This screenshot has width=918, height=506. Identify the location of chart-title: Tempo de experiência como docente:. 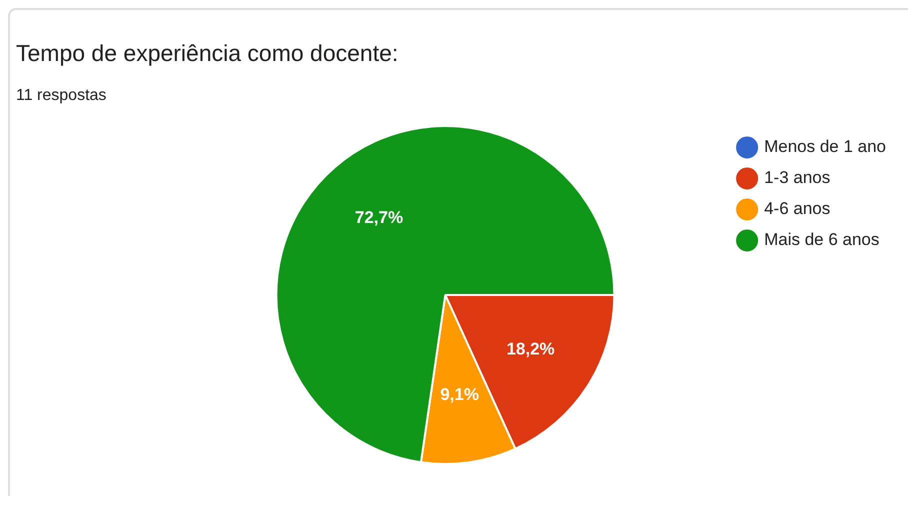
(208, 53).